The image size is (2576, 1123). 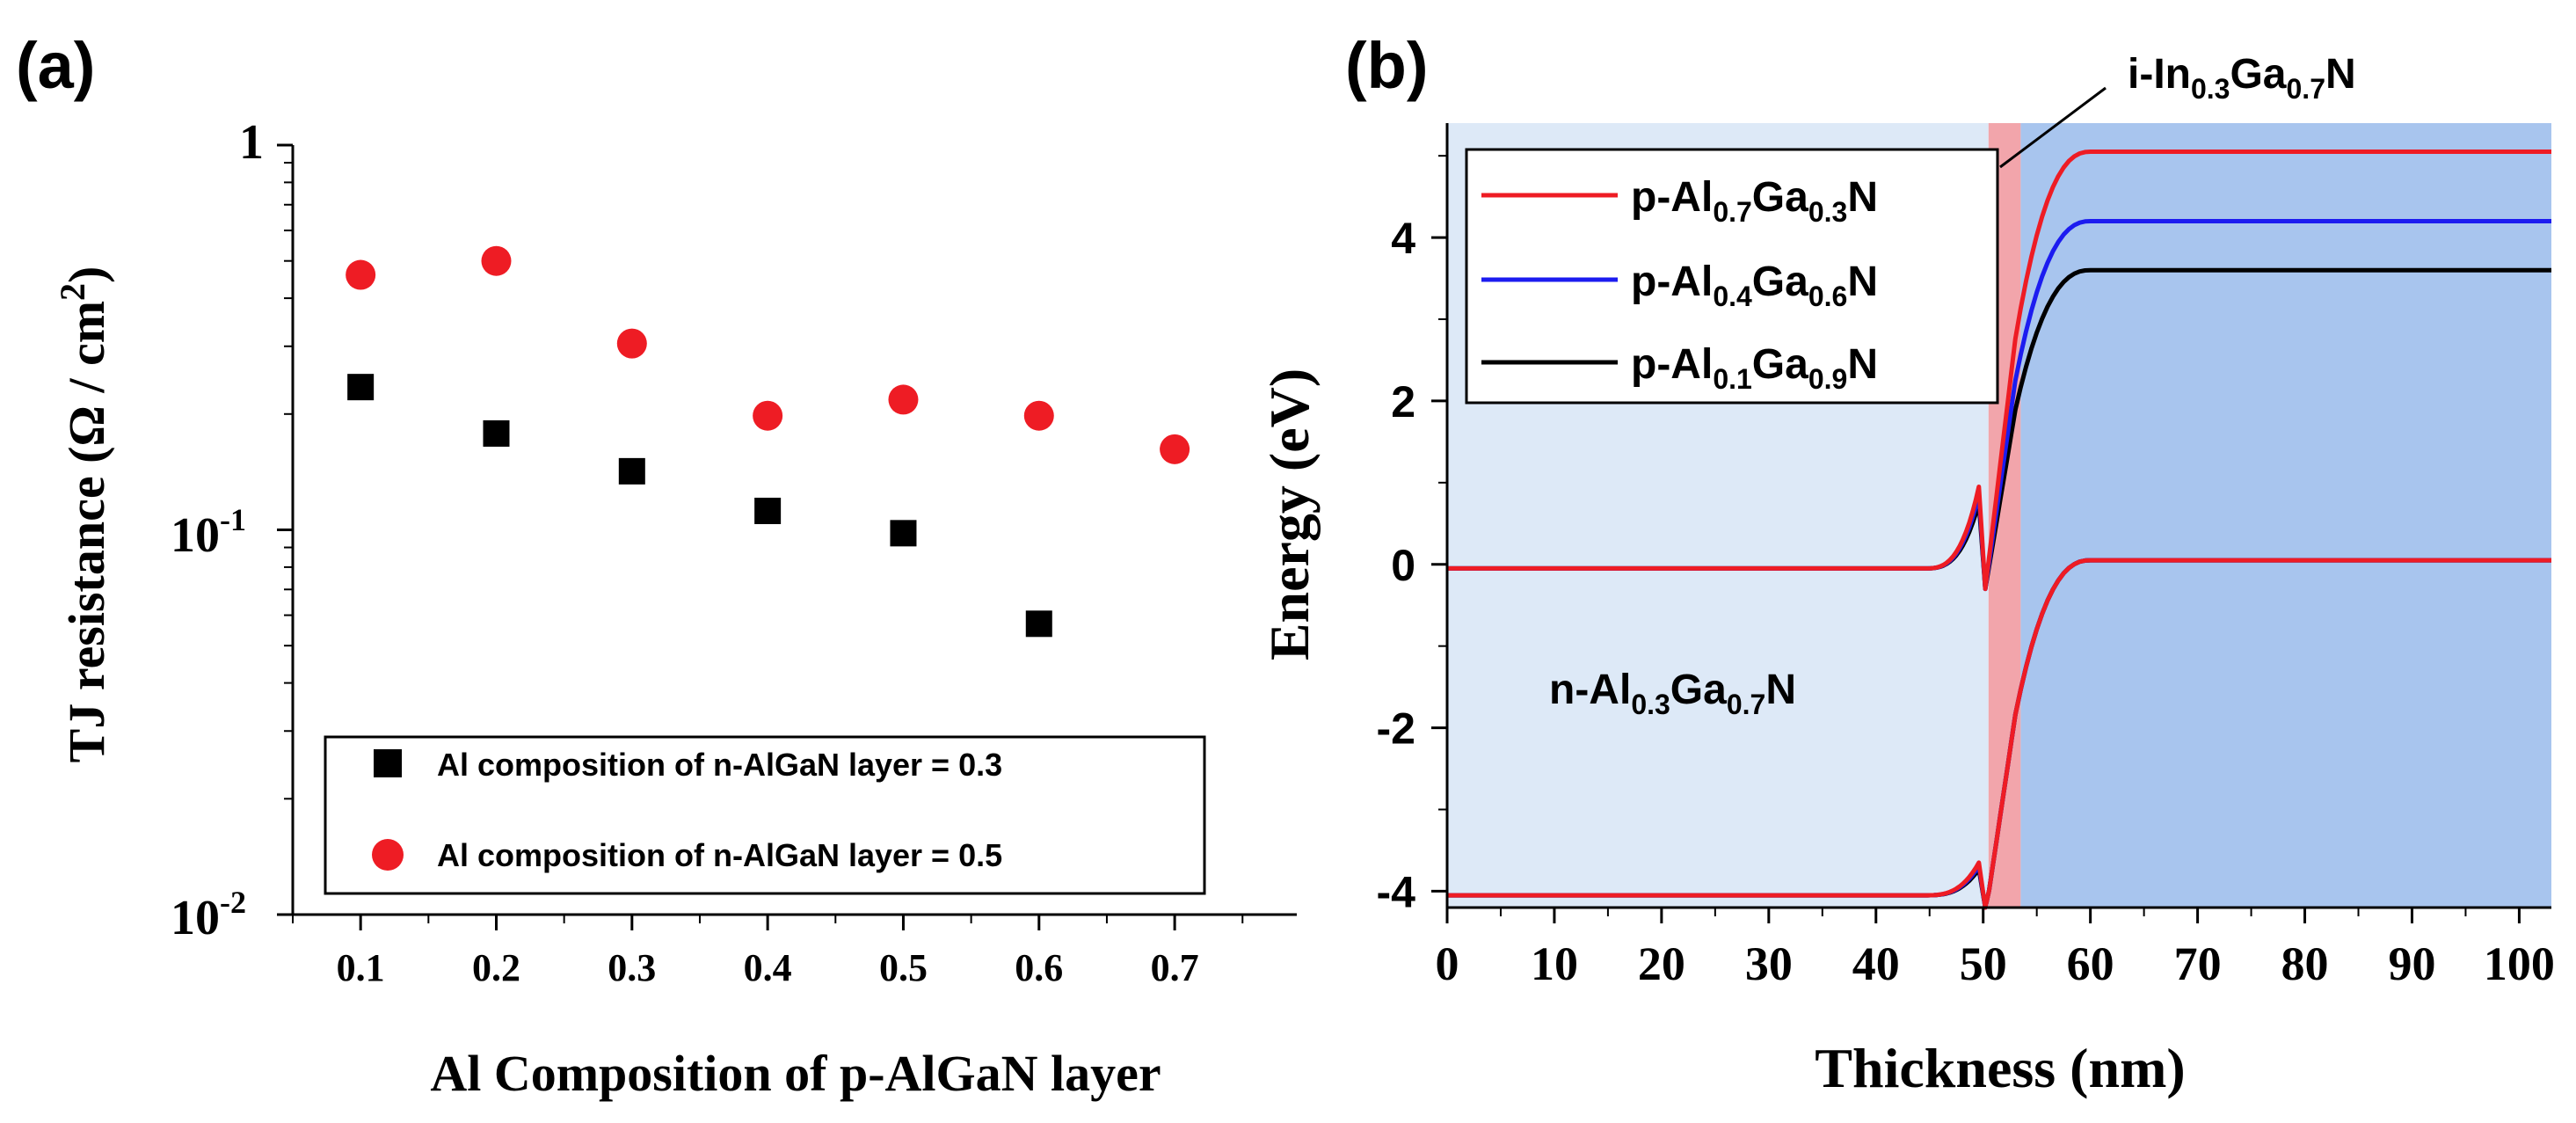 What do you see at coordinates (2242, 78) in the screenshot?
I see `i-layer-label: i-In0.3Ga0.7N` at bounding box center [2242, 78].